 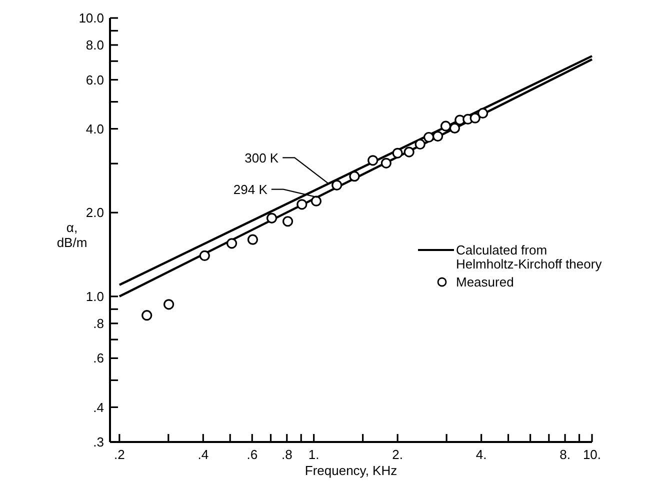 What do you see at coordinates (72, 235) in the screenshot?
I see `y-axis-title: α, dB/m` at bounding box center [72, 235].